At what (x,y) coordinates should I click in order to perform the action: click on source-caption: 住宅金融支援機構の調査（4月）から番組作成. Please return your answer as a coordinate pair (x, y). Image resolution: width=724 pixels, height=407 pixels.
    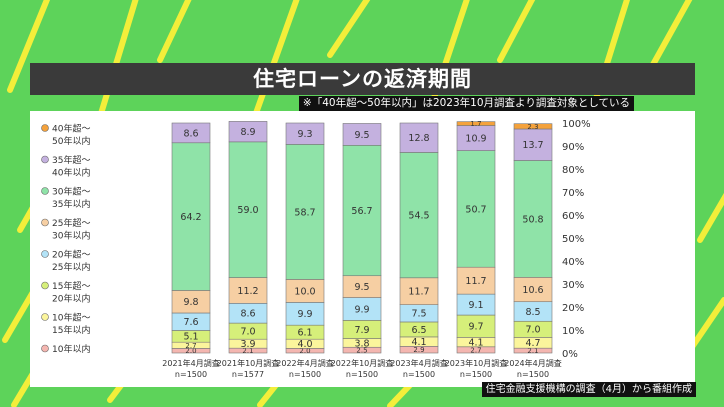
    Looking at the image, I should click on (588, 389).